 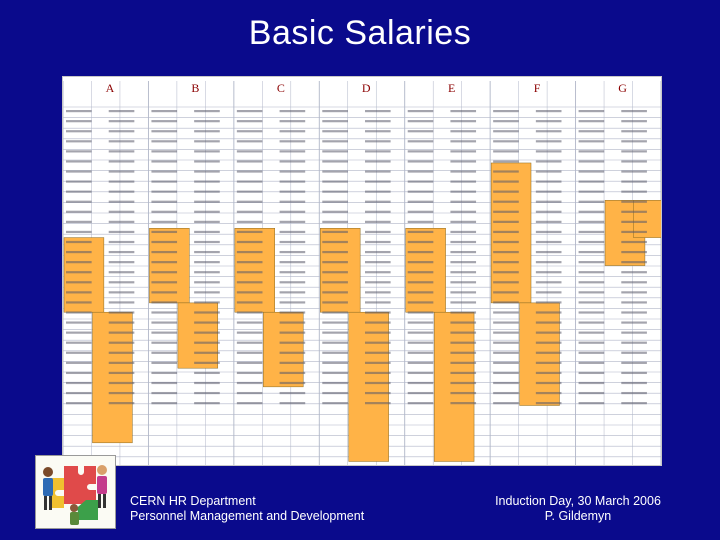 I want to click on career-path-header: F, so click(x=537, y=88).